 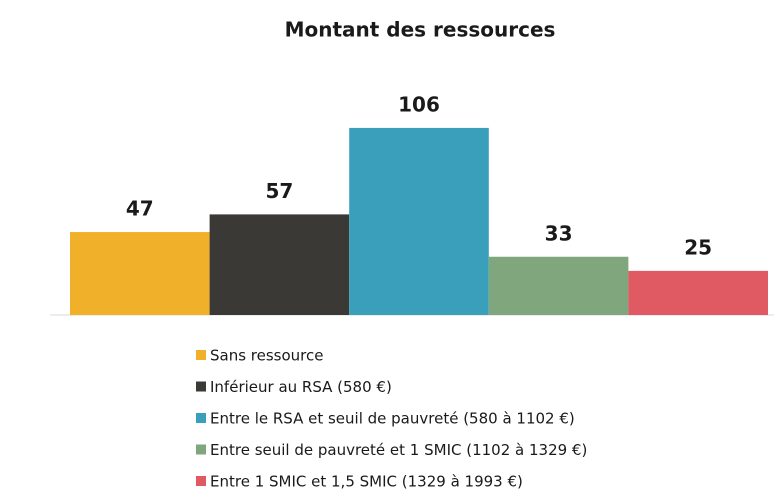 What do you see at coordinates (698, 247) in the screenshot?
I see `value-label: 25` at bounding box center [698, 247].